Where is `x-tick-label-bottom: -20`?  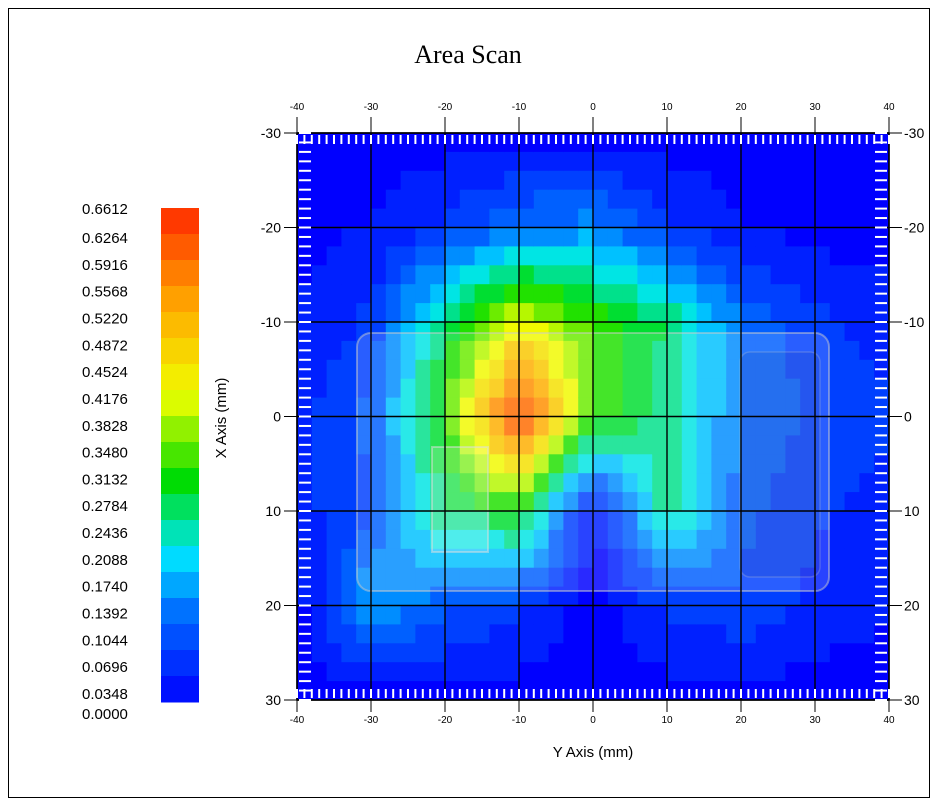 x-tick-label-bottom: -20 is located at coordinates (445, 720).